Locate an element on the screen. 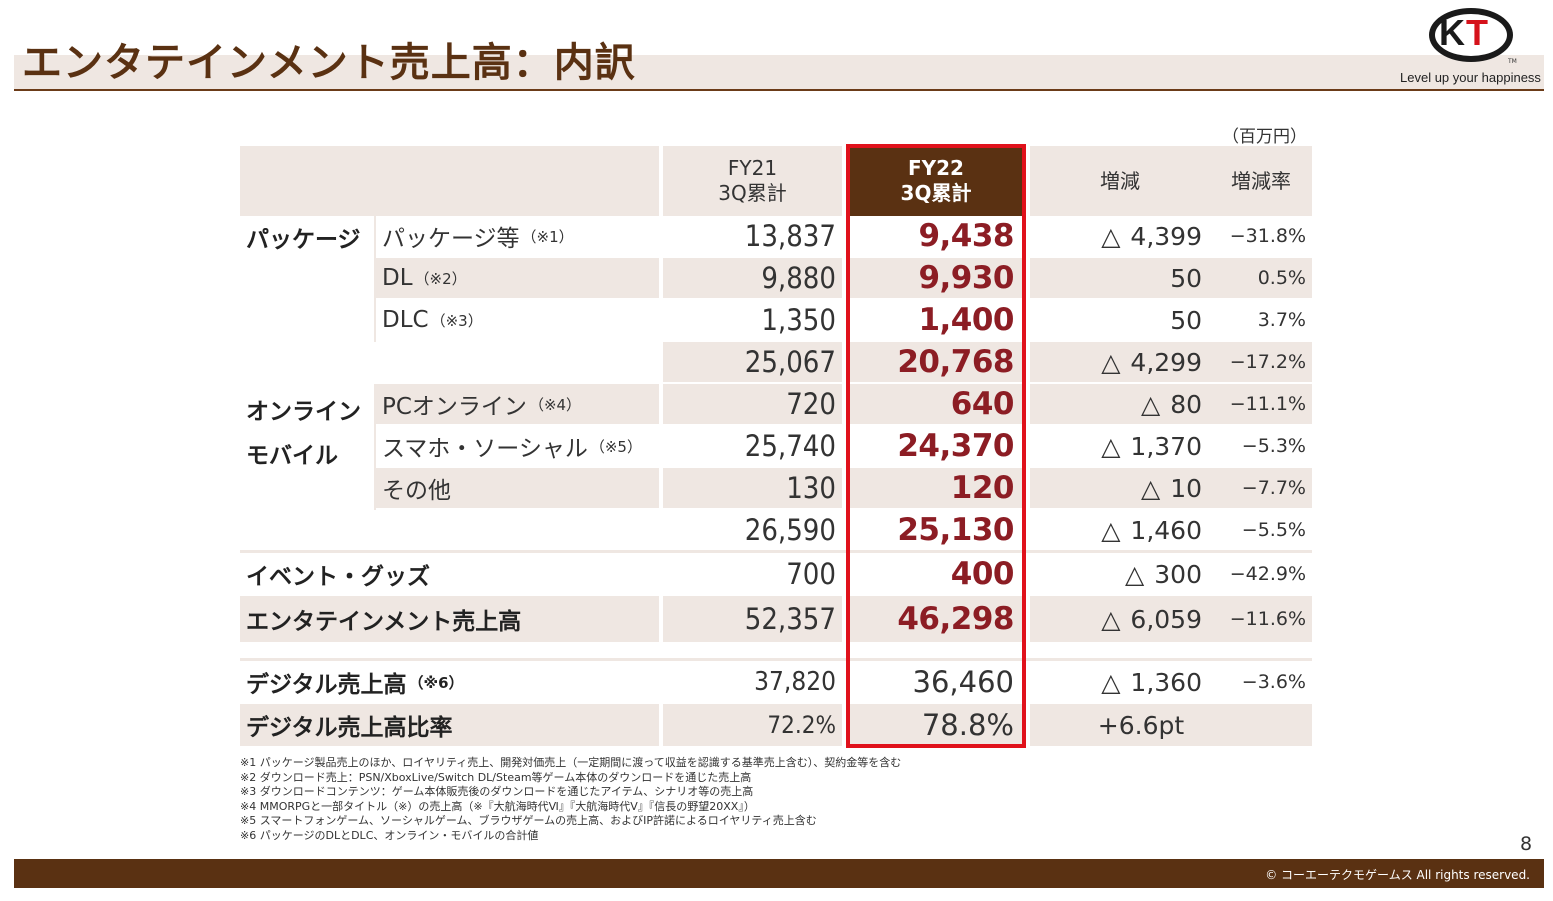 The width and height of the screenshot is (1553, 901). change-pc-online: △ 80 is located at coordinates (1120, 404).